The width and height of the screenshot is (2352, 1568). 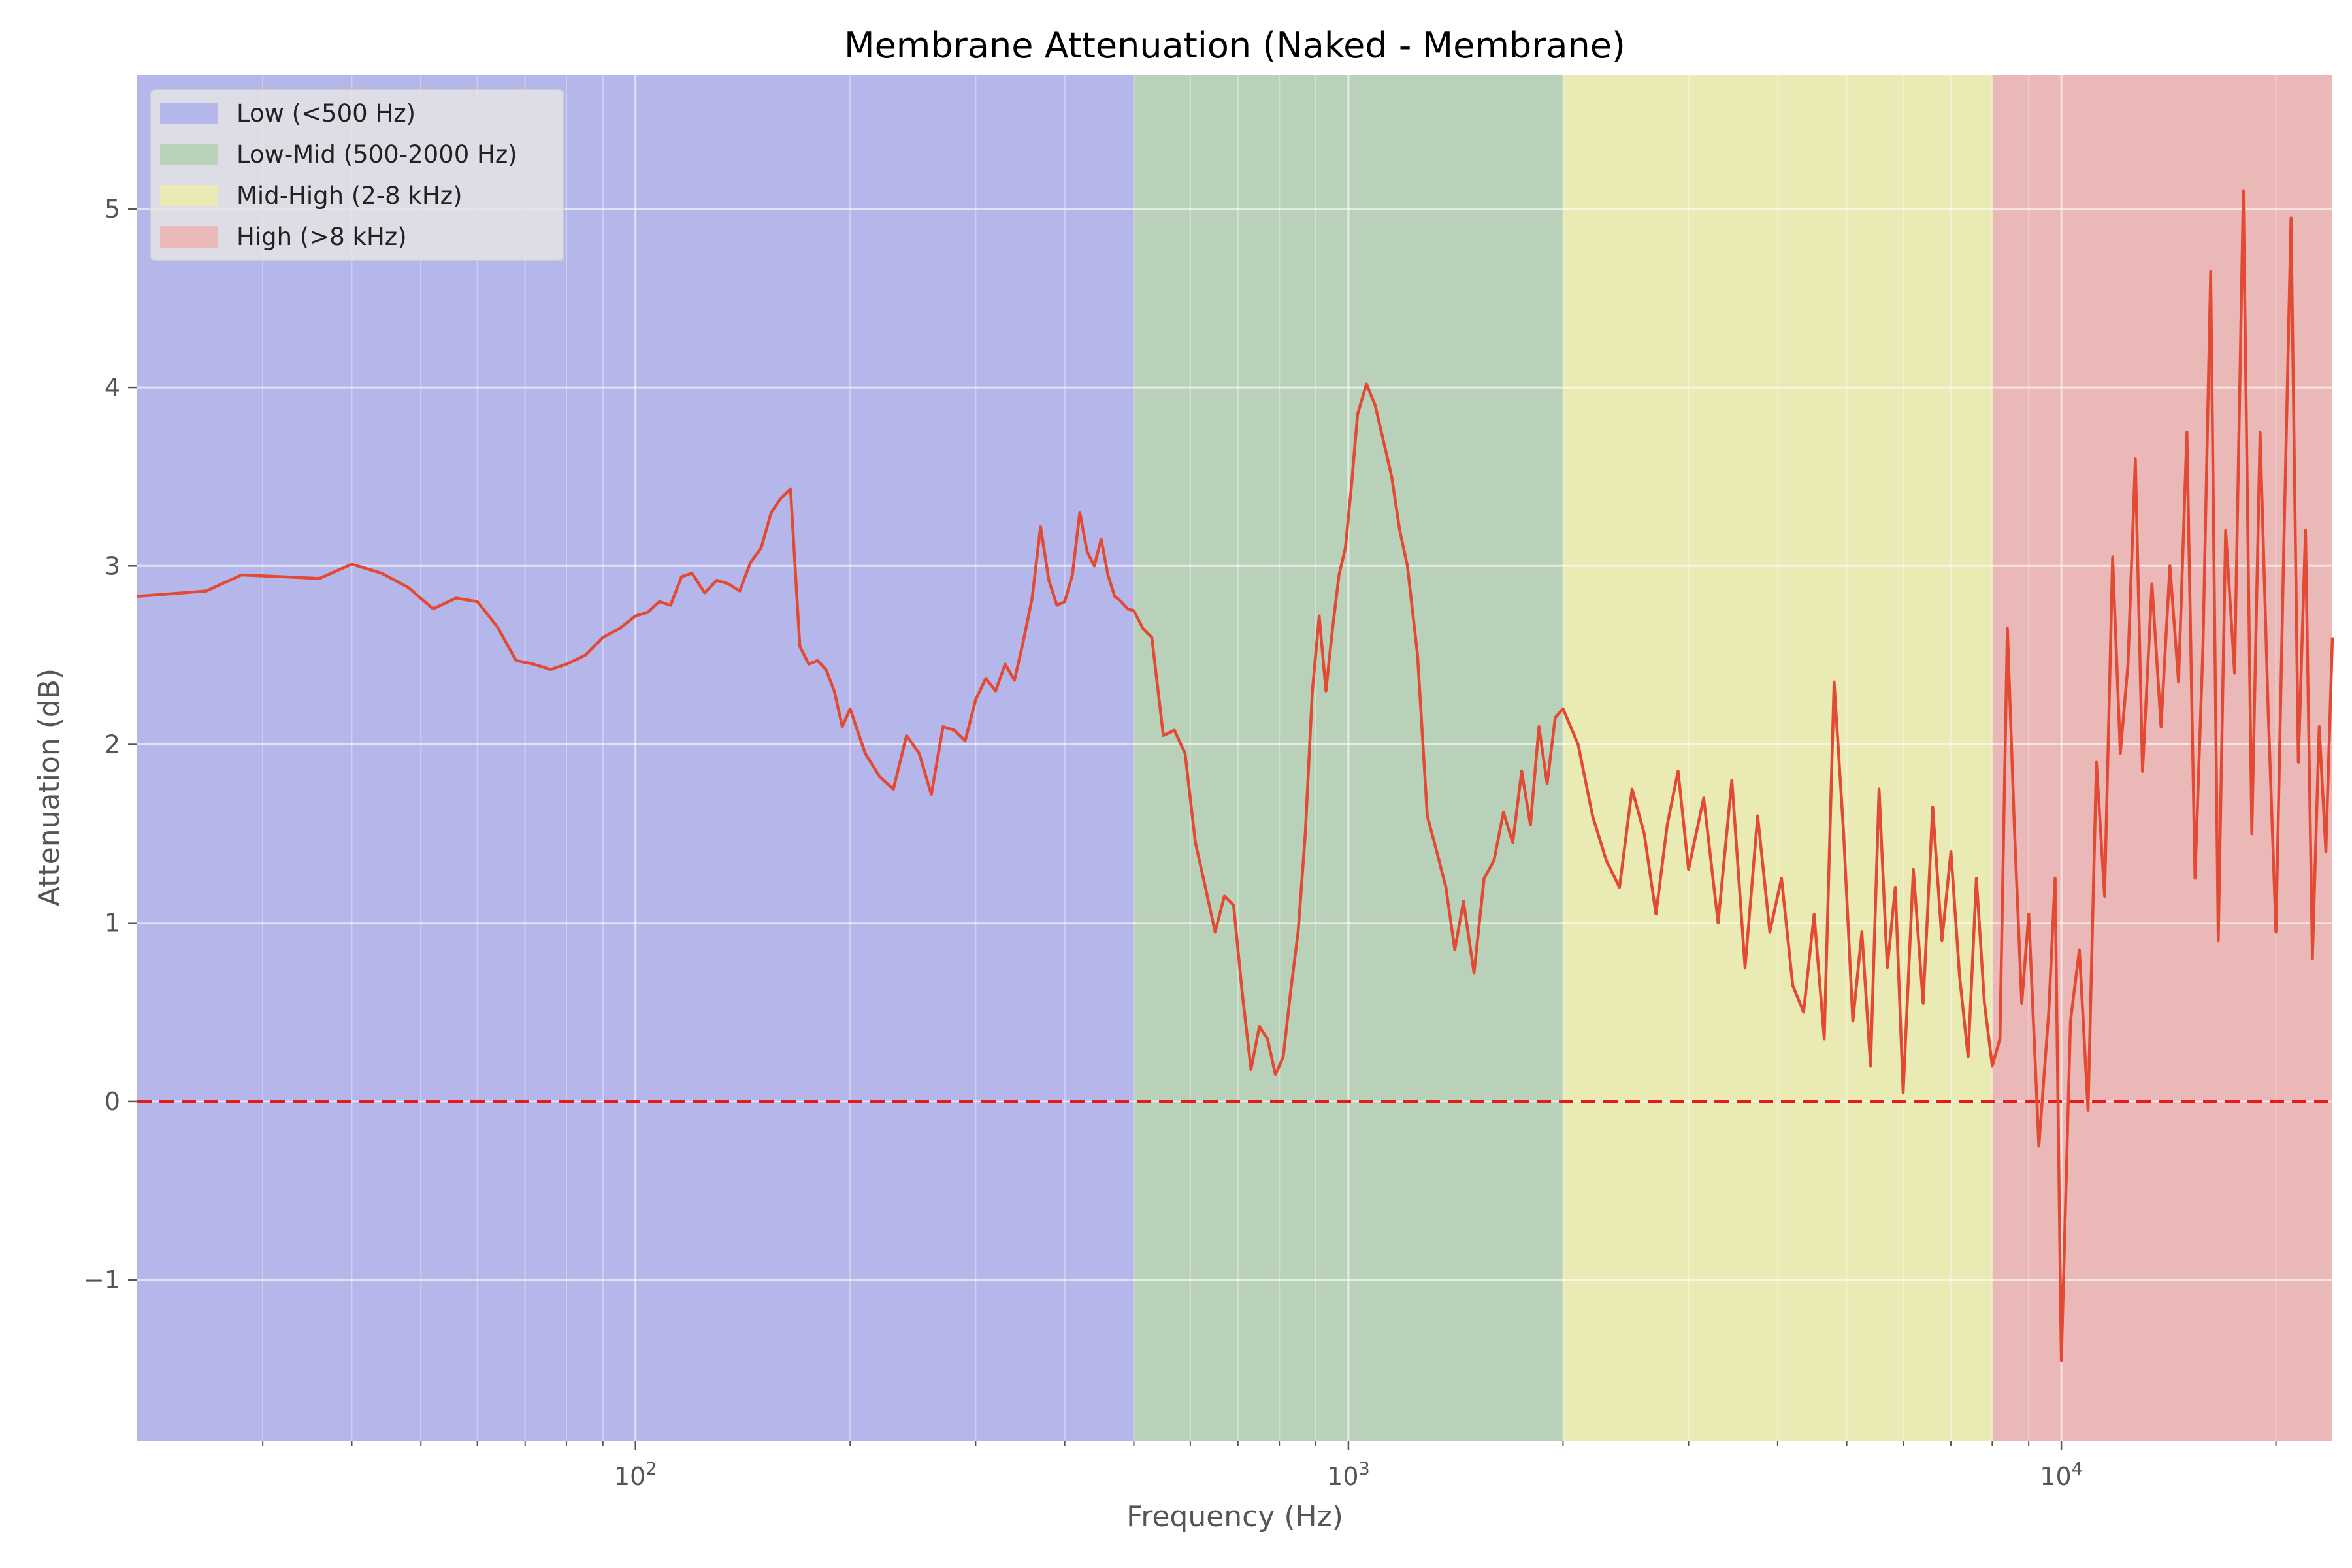 I want to click on legend-box, so click(x=357, y=175).